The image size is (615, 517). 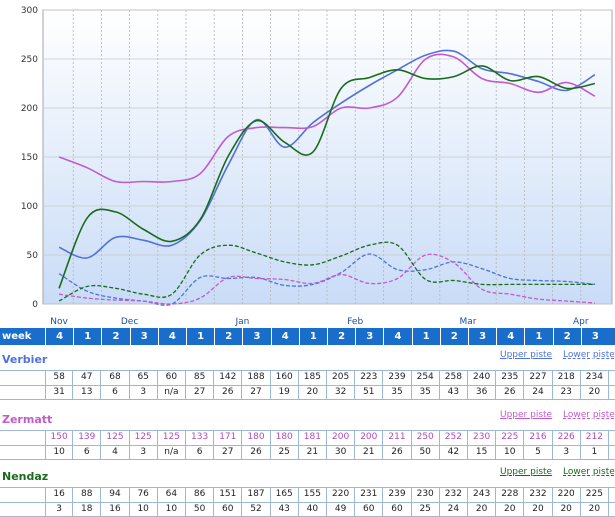 I want to click on series-line-nendaz-lower, so click(x=326, y=271).